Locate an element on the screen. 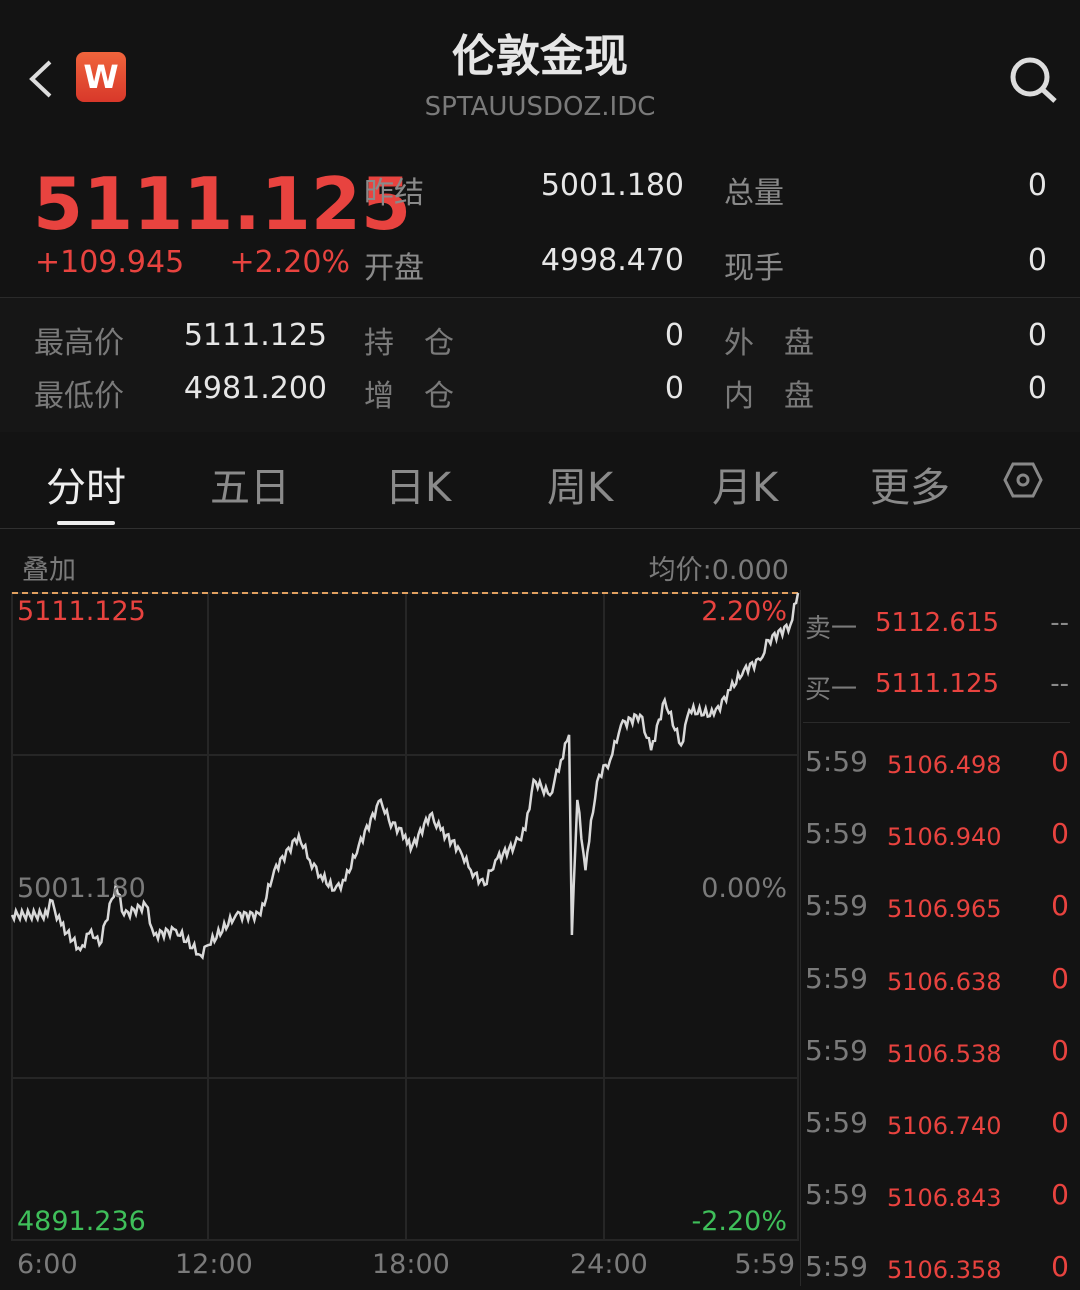  tick-row: 5:59 5106.358 0 is located at coordinates (936, 1270).